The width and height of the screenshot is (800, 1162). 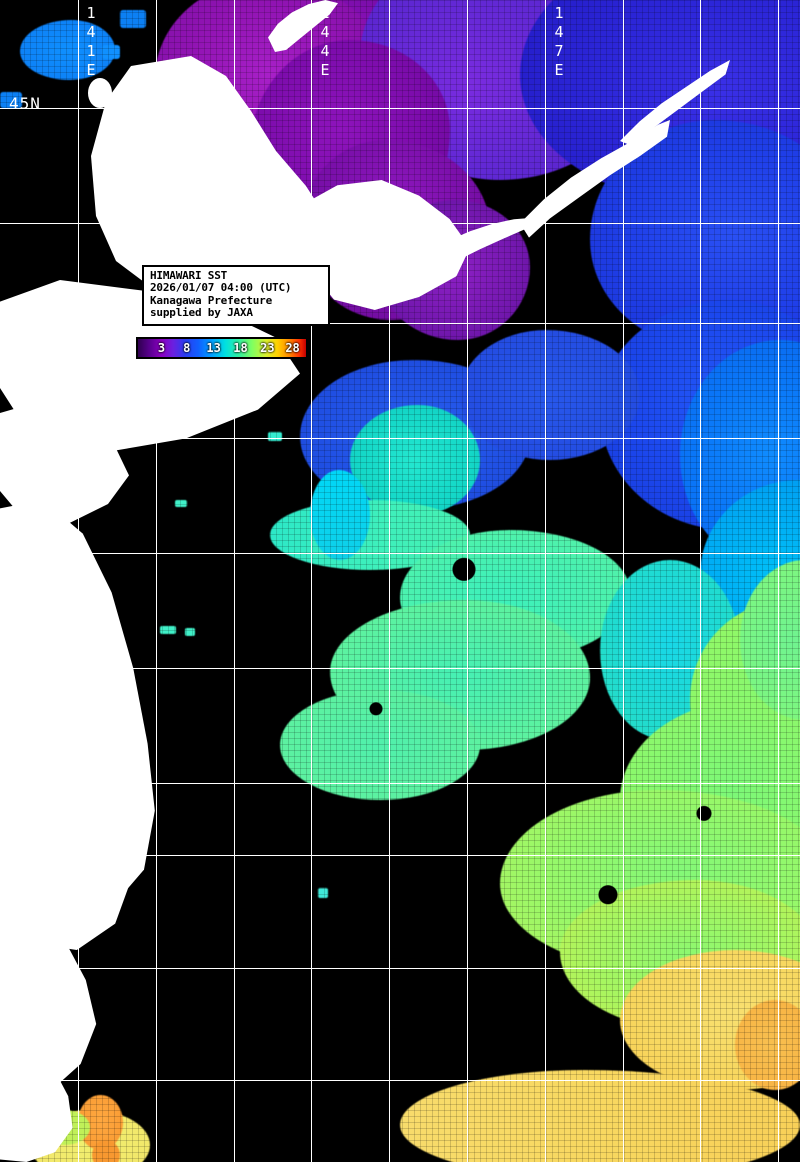 What do you see at coordinates (670, 650) in the screenshot?
I see `sst-region-cyan-tongue-east` at bounding box center [670, 650].